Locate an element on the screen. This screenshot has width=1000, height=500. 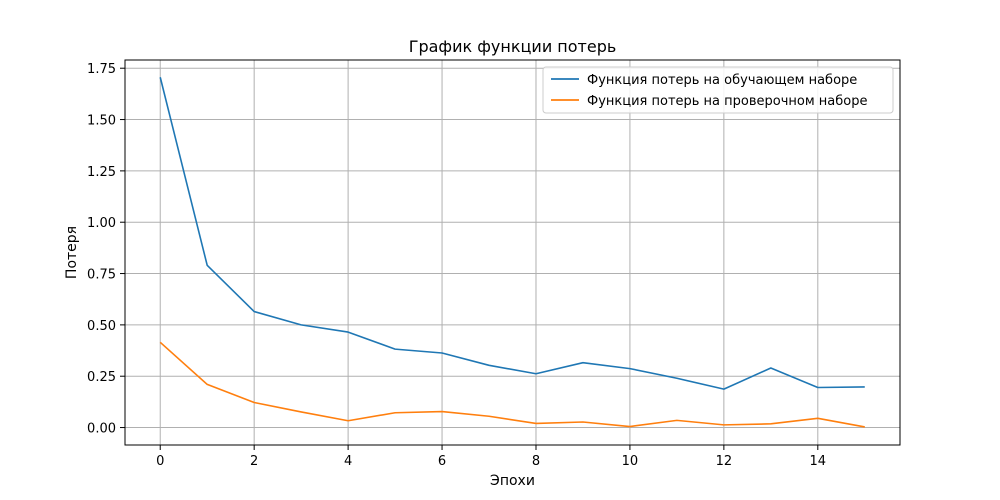
legend-label-validation: Функция потерь на проверочном наборе is located at coordinates (727, 101).